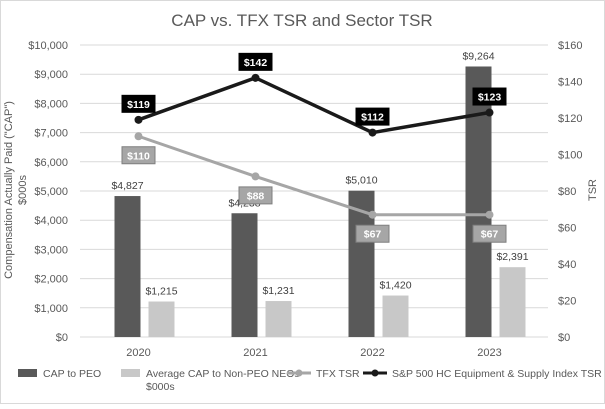  What do you see at coordinates (567, 265) in the screenshot?
I see `y-right-tick-label: $40` at bounding box center [567, 265].